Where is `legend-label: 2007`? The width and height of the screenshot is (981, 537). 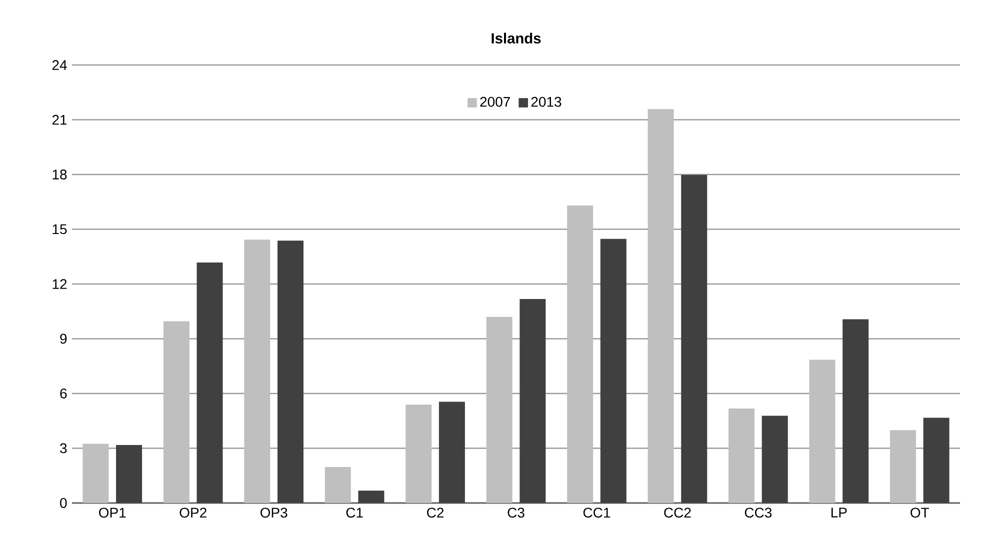 legend-label: 2007 is located at coordinates (495, 101).